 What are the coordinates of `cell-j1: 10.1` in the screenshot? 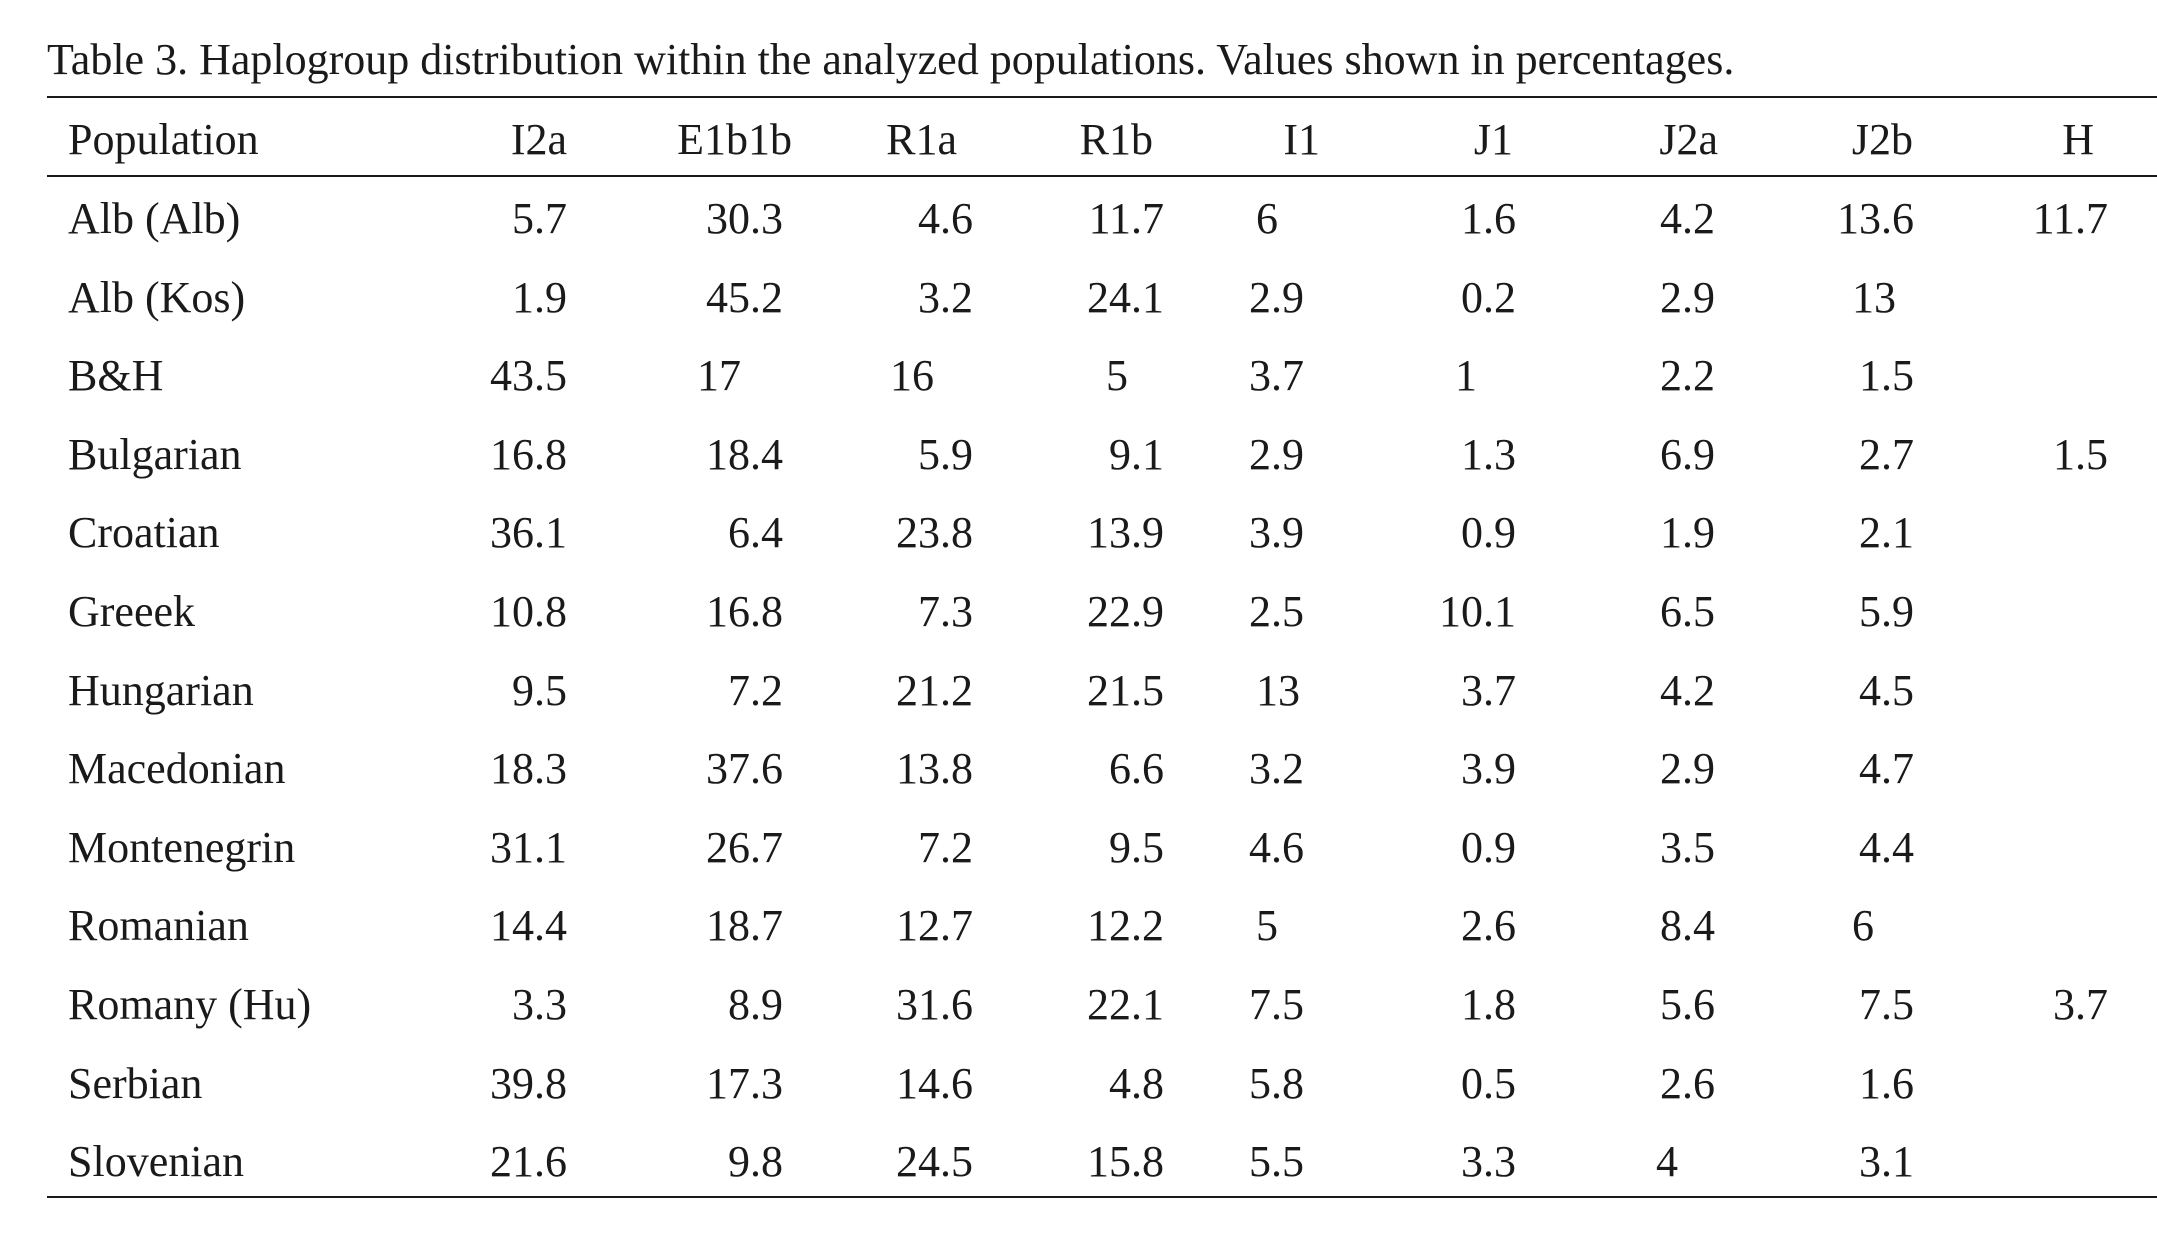 It's located at (1477, 611).